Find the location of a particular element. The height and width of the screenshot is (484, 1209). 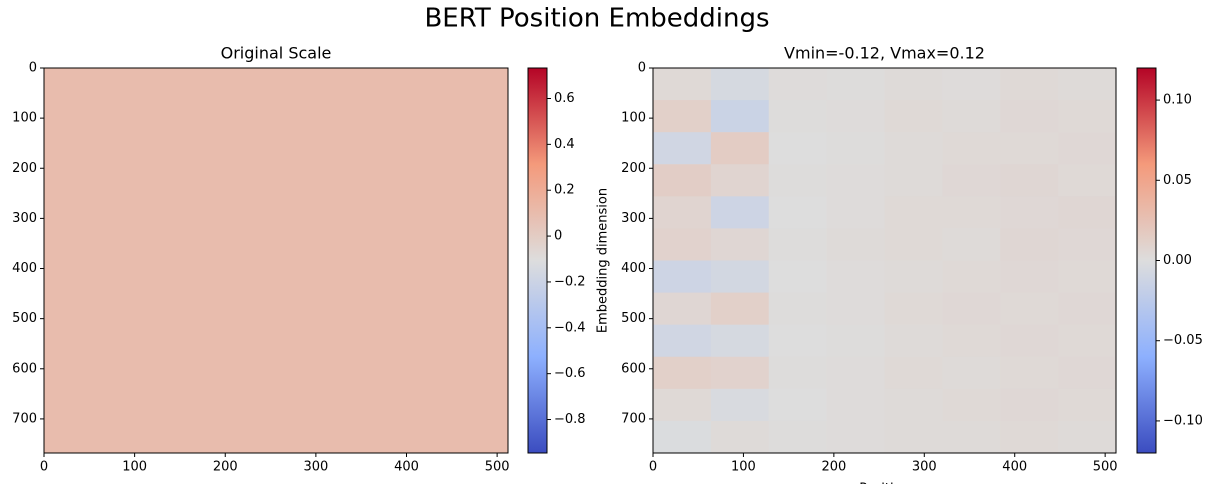

colorbar is located at coordinates (537, 260).